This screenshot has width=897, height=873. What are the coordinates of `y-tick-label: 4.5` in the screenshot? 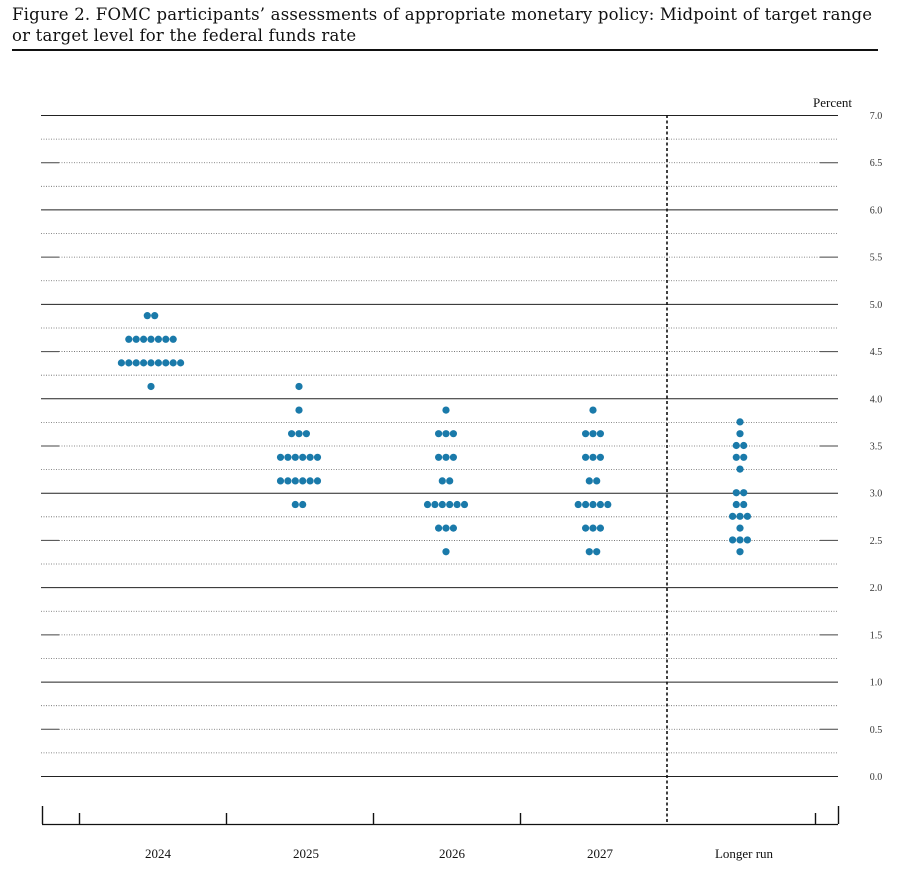 It's located at (876, 352).